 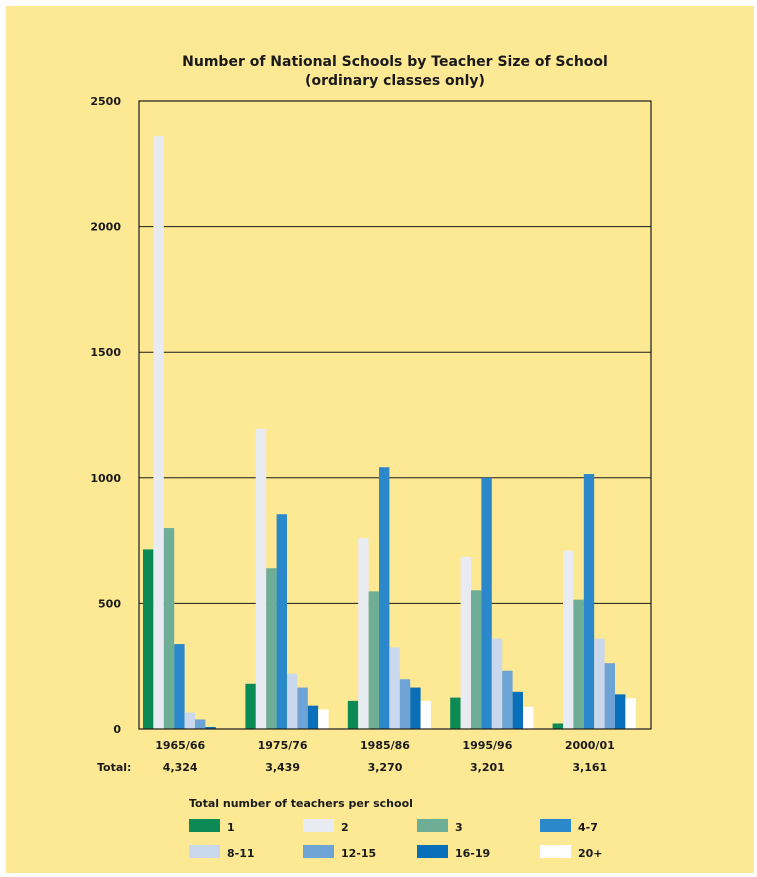 I want to click on legend-label: 12-15, so click(x=358, y=853).